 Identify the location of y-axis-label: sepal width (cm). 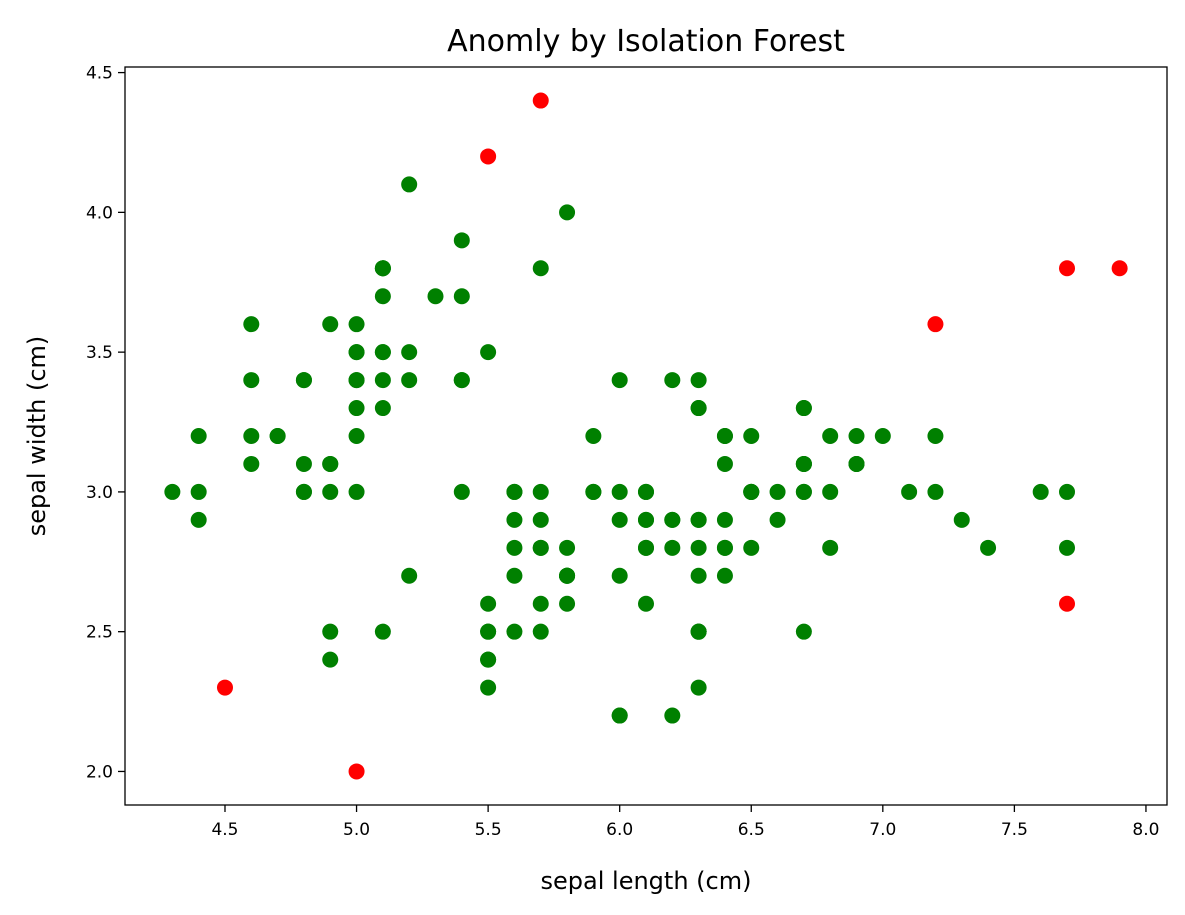
(37, 436).